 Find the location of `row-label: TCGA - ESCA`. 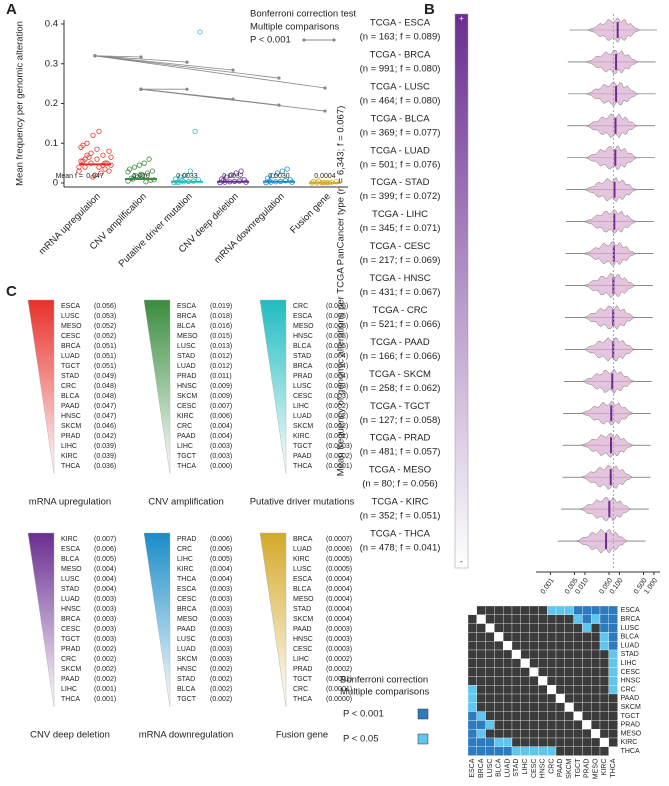

row-label: TCGA - ESCA is located at coordinates (400, 23).